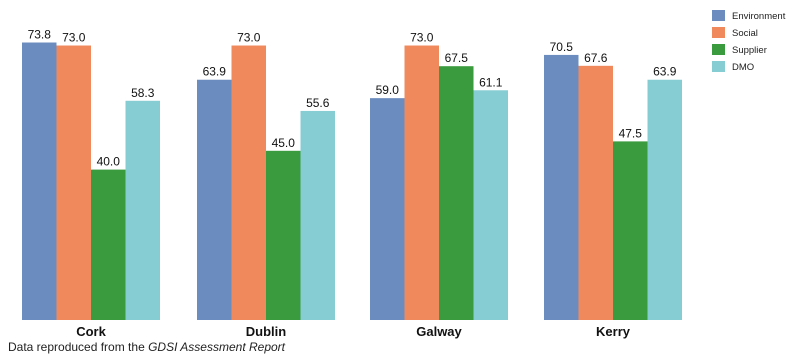  Describe the element at coordinates (317, 215) in the screenshot. I see `bar-dublin-dmo` at that location.